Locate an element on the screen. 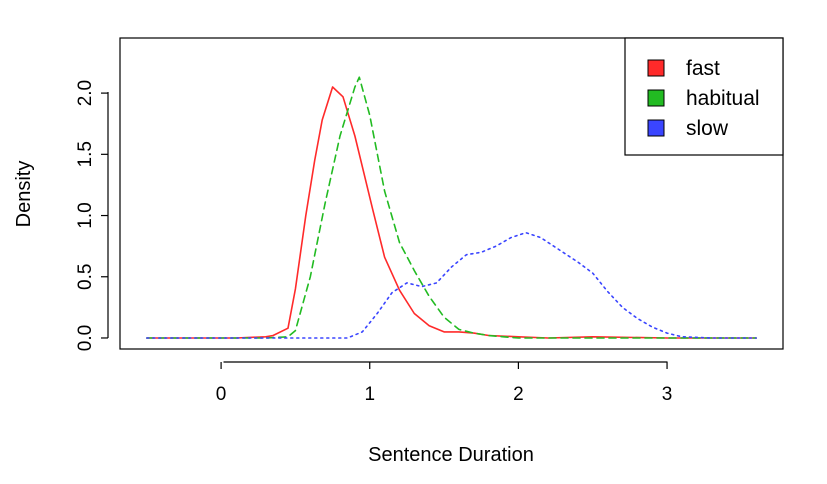 The width and height of the screenshot is (827, 484). legend-swatch-slow is located at coordinates (656, 128).